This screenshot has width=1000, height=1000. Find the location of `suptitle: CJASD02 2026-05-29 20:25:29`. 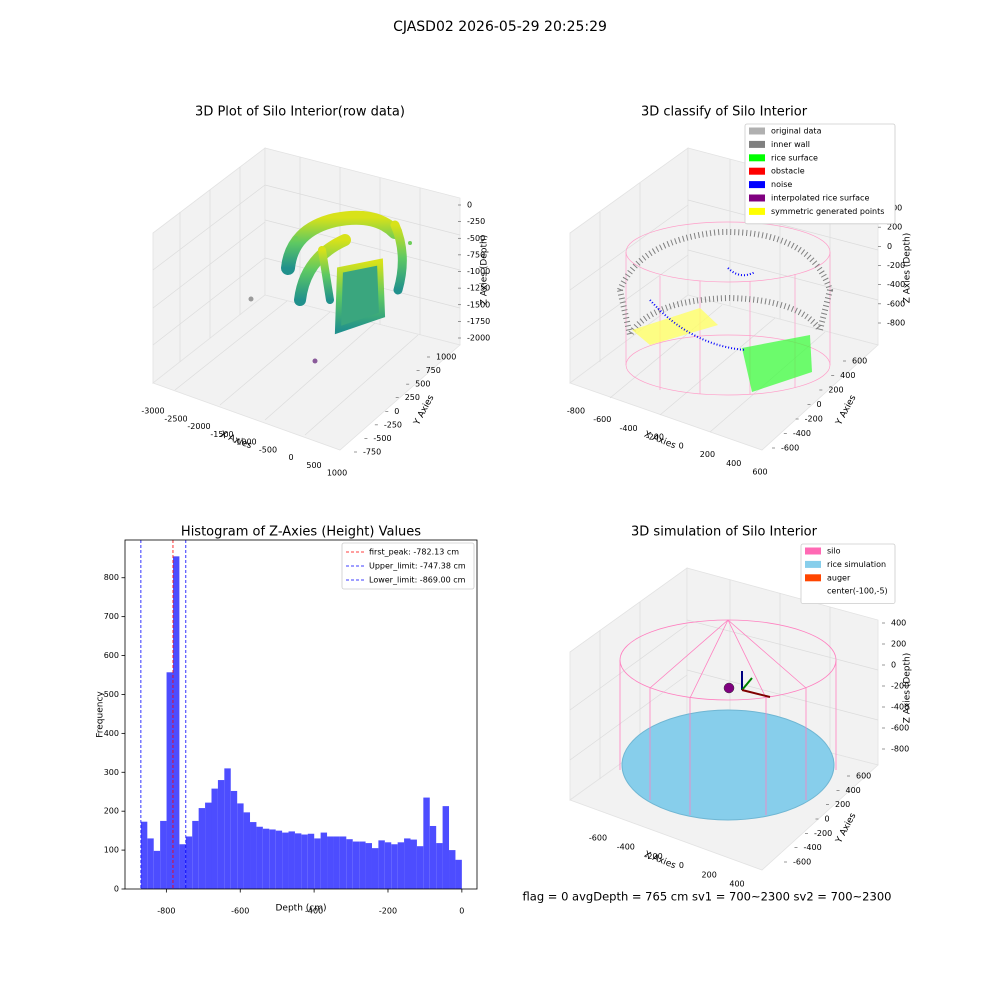

suptitle: CJASD02 2026-05-29 20:25:29 is located at coordinates (500, 27).